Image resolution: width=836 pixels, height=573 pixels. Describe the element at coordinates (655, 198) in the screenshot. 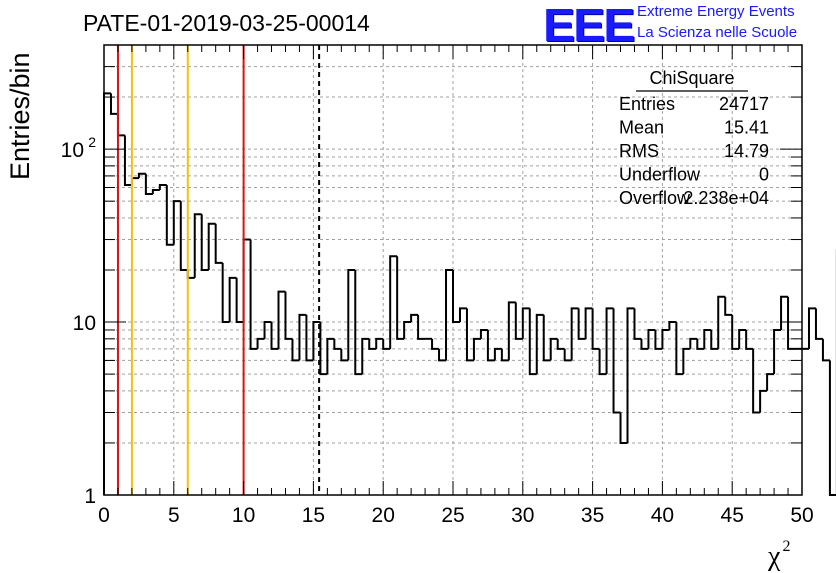

I see `stats-row-label: Overflow` at that location.